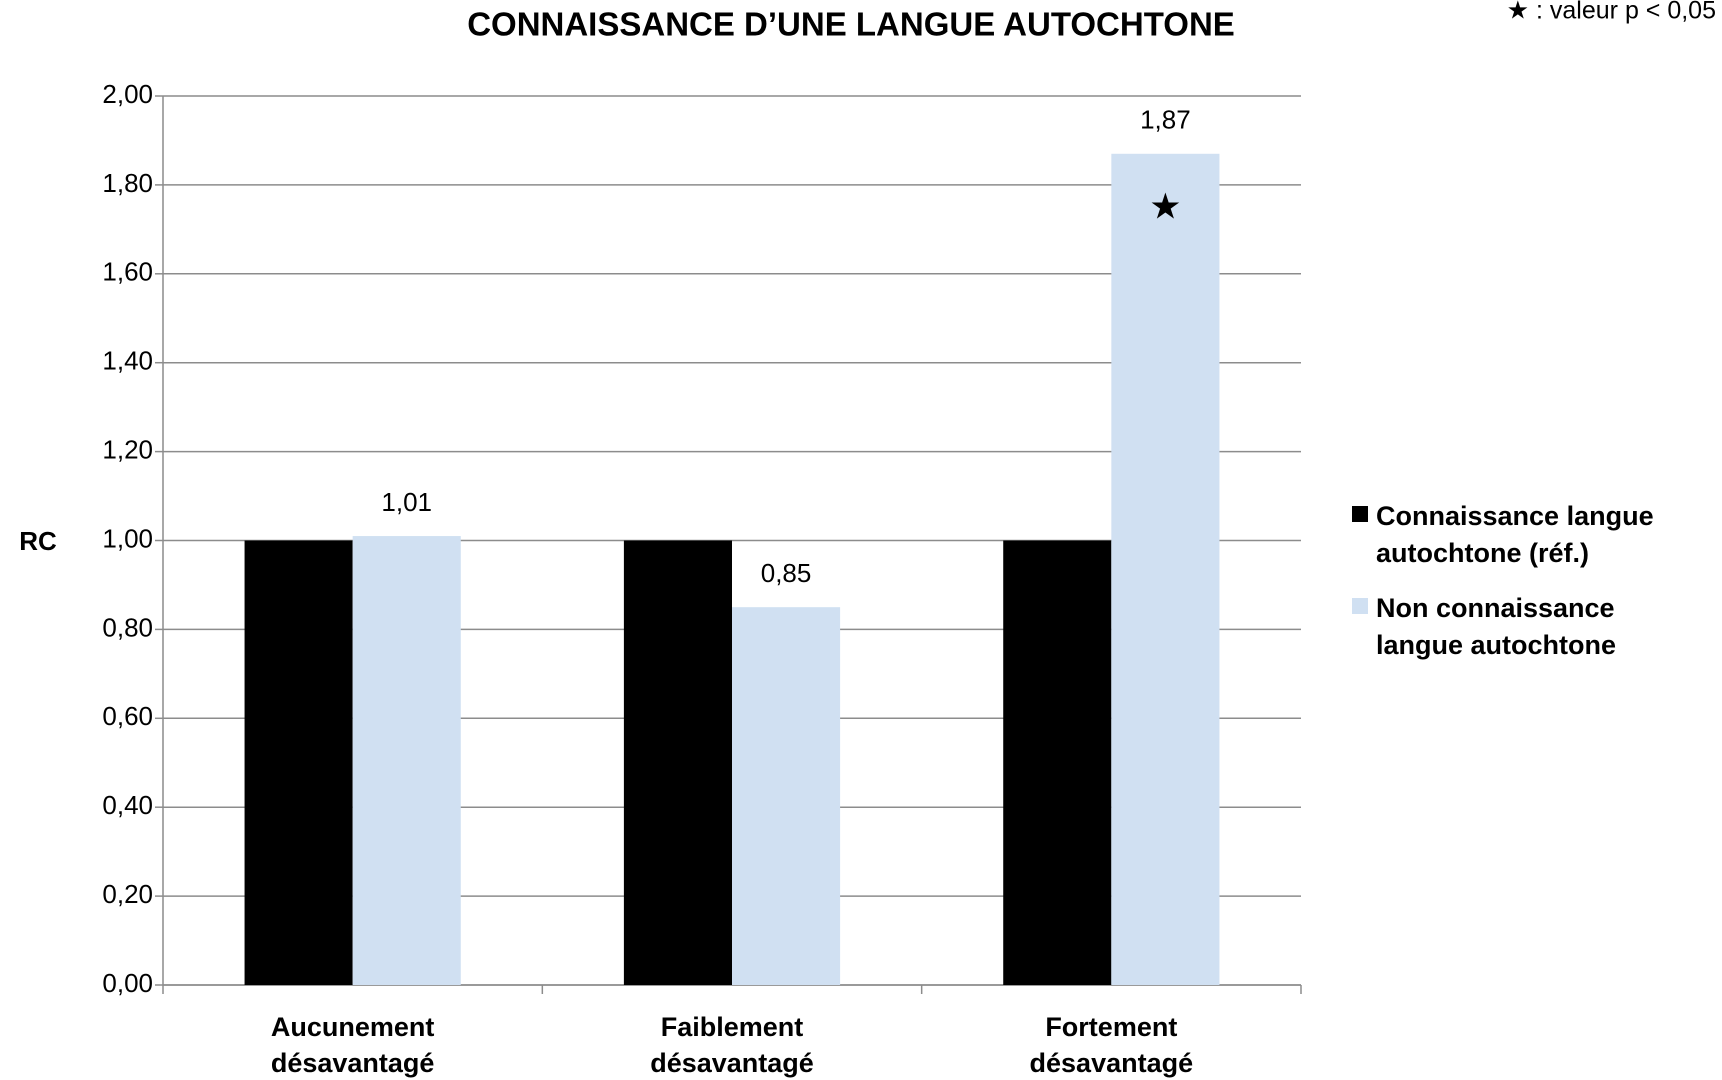 This screenshot has height=1080, width=1722. Describe the element at coordinates (1165, 120) in the screenshot. I see `data-label: 1,87` at that location.